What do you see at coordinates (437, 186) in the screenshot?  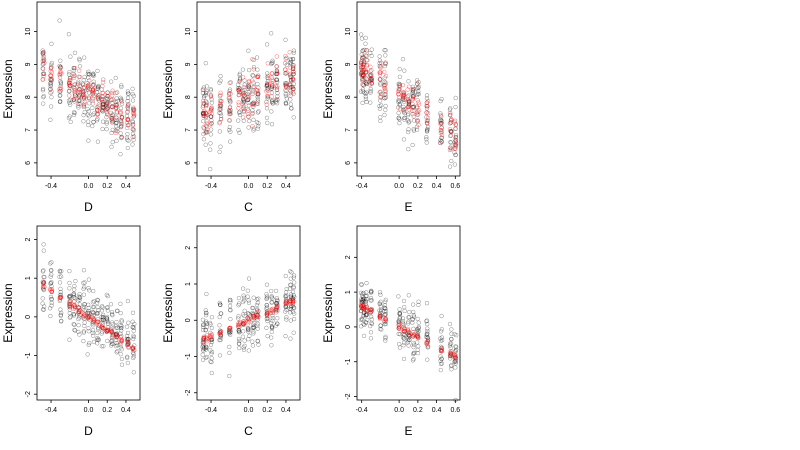 I see `x-tick-label: 0.4` at bounding box center [437, 186].